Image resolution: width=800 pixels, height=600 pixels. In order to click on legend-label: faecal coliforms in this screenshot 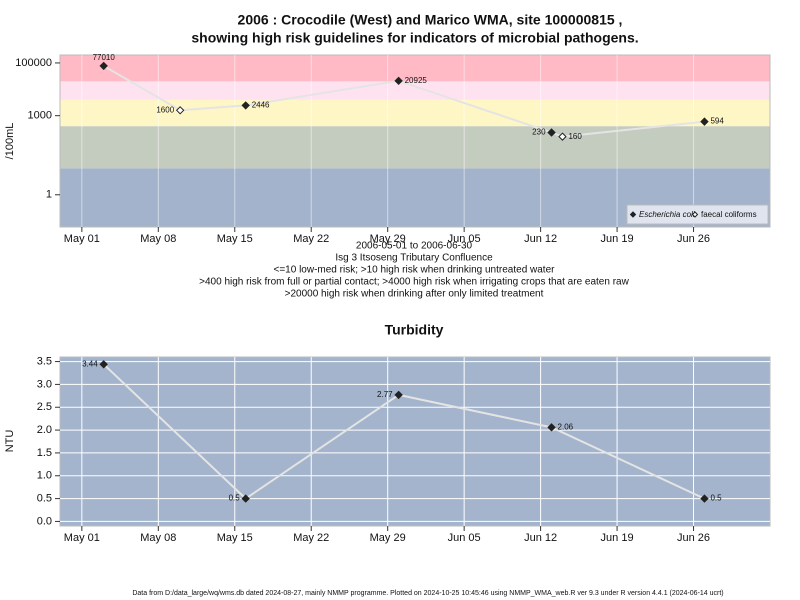, I will do `click(729, 214)`.